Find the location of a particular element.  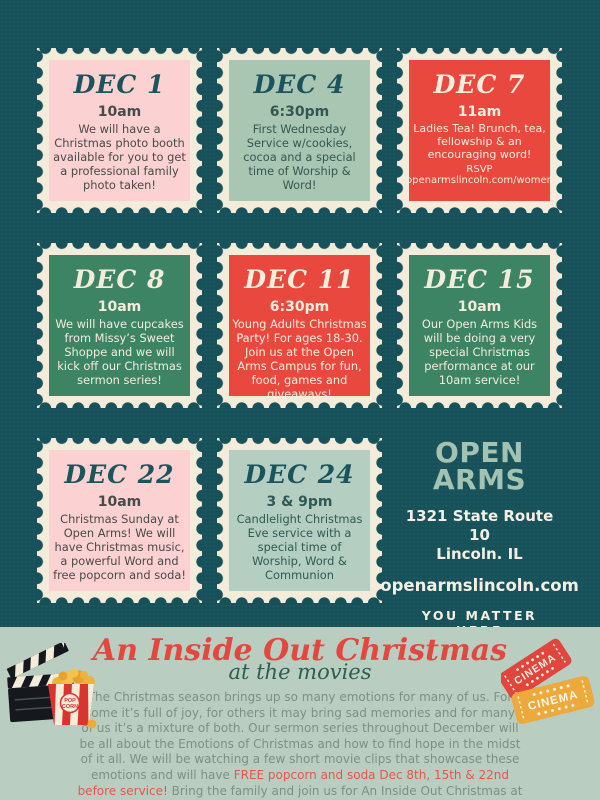

clapperboard-top-bar is located at coordinates (37, 661).